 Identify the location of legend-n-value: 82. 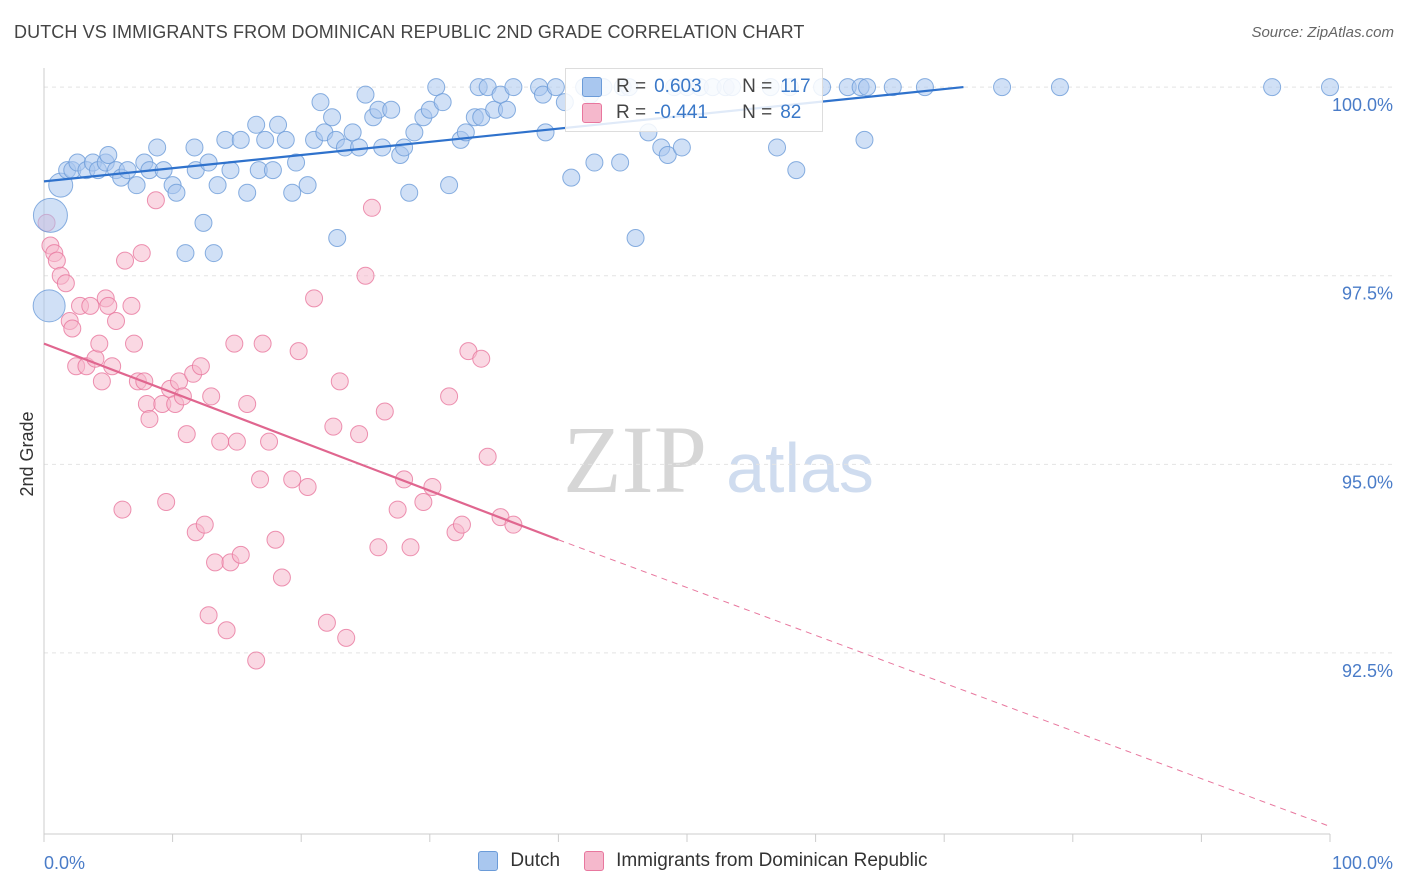
(791, 112).